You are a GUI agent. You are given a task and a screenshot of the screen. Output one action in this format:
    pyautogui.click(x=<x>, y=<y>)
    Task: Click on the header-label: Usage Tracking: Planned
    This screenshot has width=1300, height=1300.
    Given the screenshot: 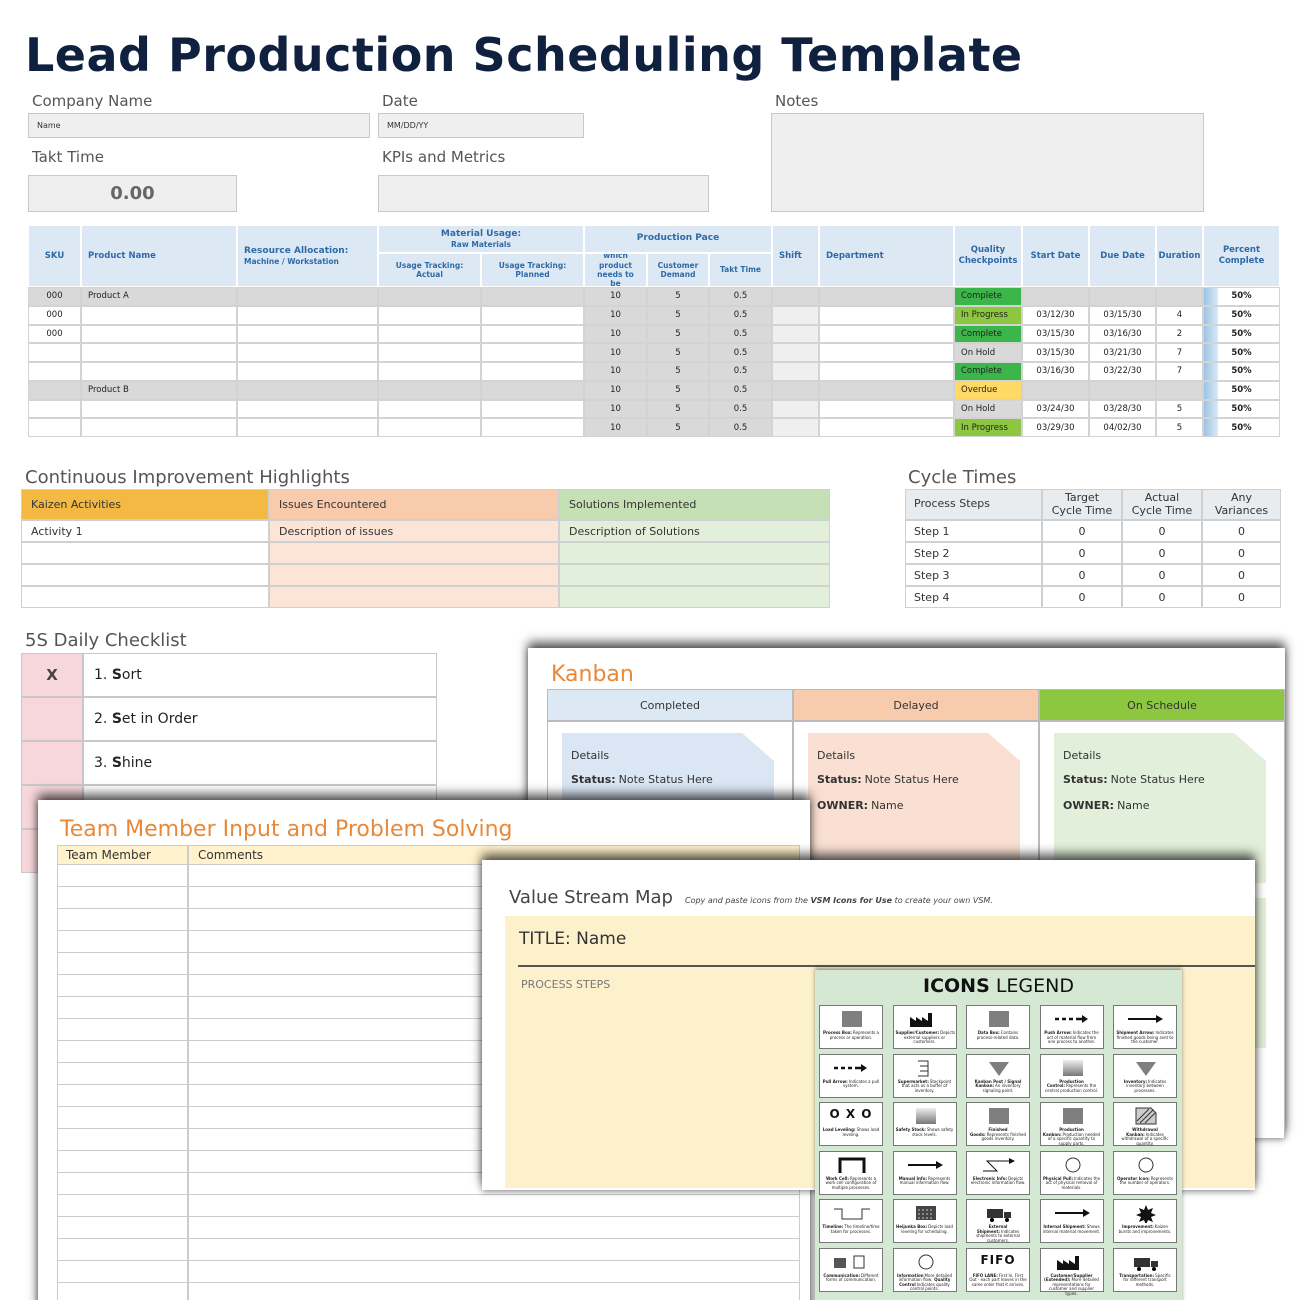 What is the action you would take?
    pyautogui.click(x=532, y=269)
    